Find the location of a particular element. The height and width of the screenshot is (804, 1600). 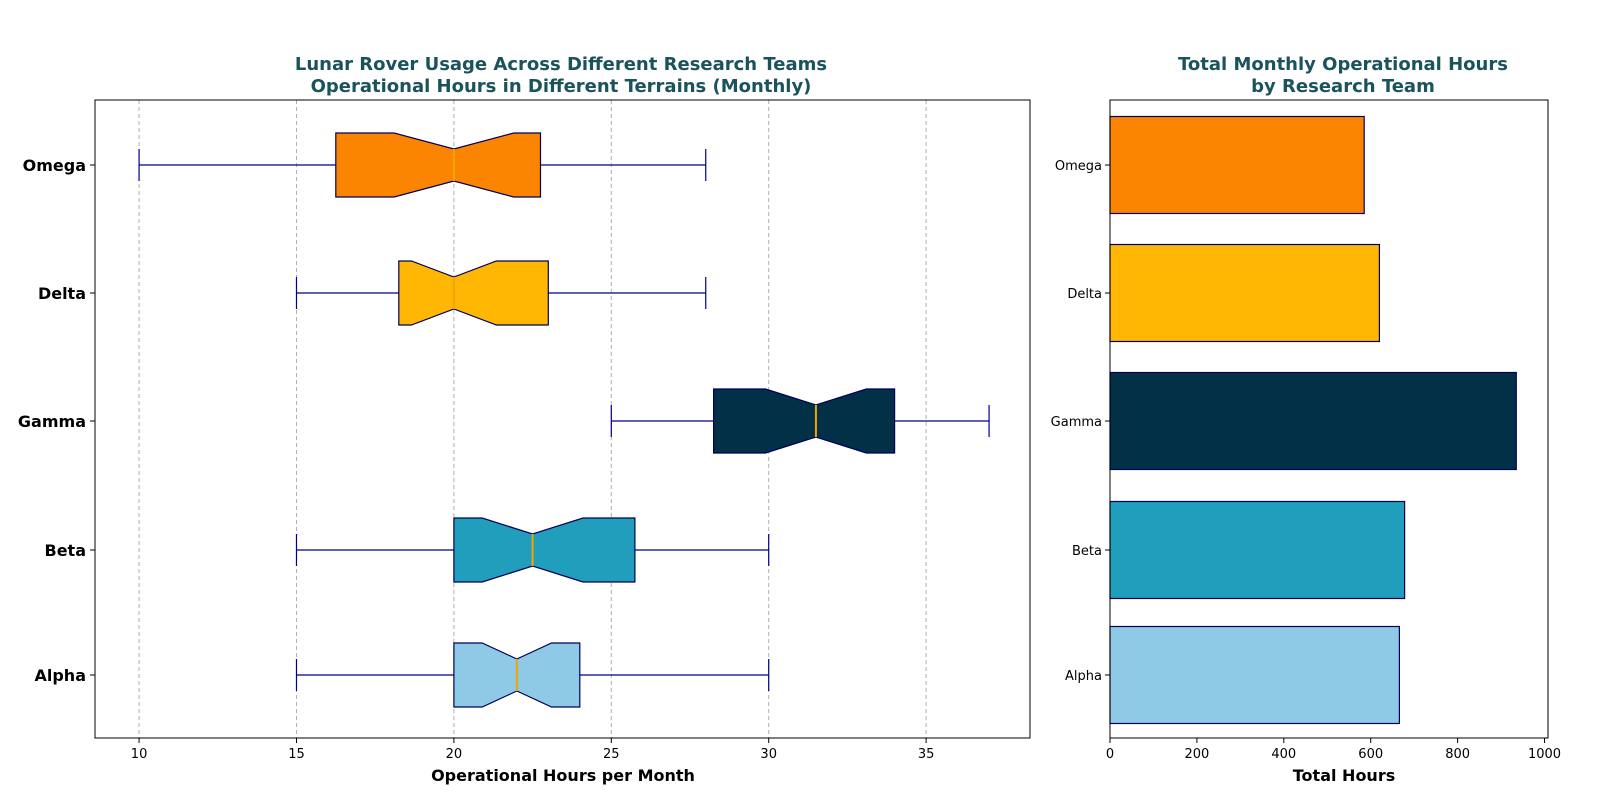

bar-y-ticks: Alpha Beta Gamma Delta Omega is located at coordinates (1080, 421).